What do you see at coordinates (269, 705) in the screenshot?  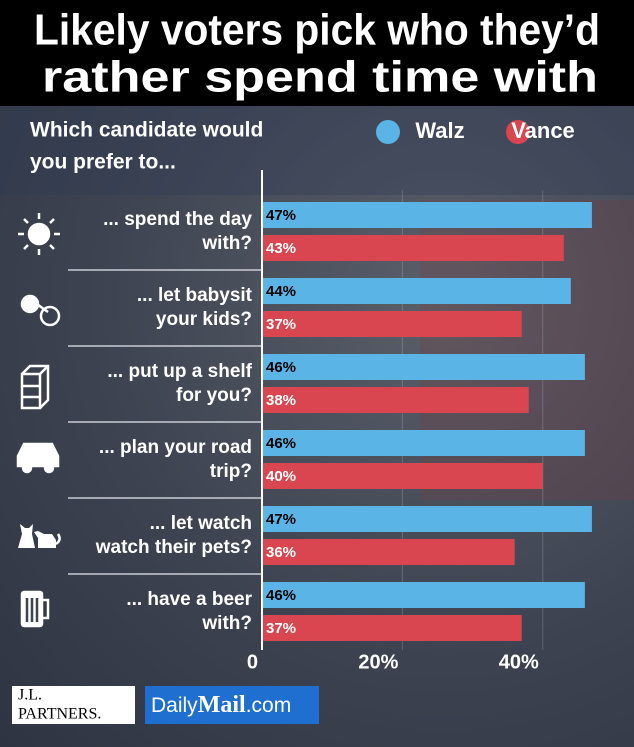 I see `outlet-part: .com` at bounding box center [269, 705].